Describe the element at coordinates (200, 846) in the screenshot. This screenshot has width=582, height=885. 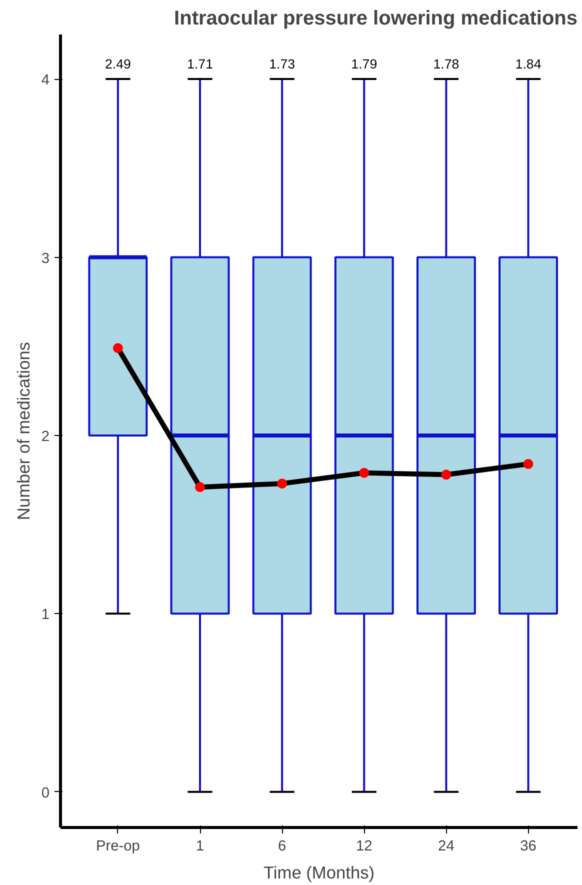
I see `x-tick-label: 1` at that location.